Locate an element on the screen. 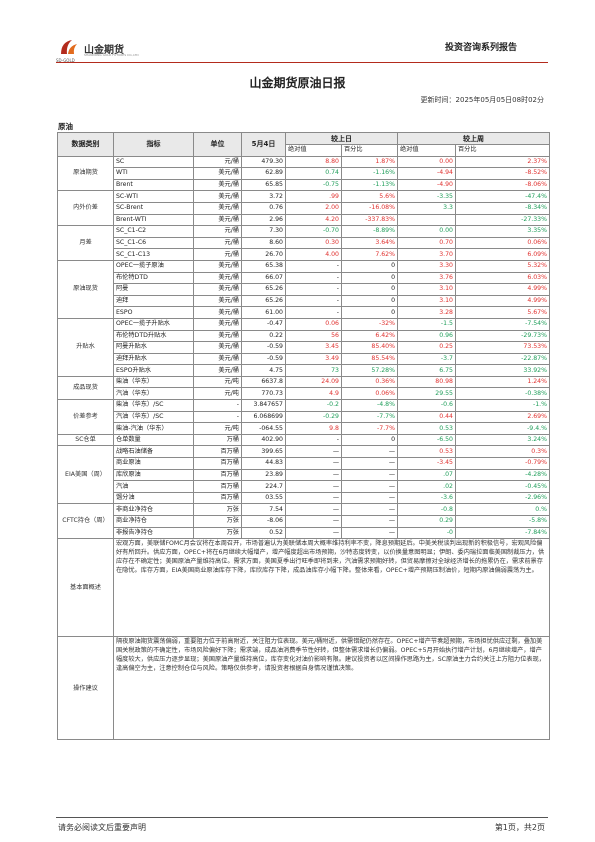 This screenshot has height=842, width=595. week-pct-cell: -4.28% is located at coordinates (502, 475).